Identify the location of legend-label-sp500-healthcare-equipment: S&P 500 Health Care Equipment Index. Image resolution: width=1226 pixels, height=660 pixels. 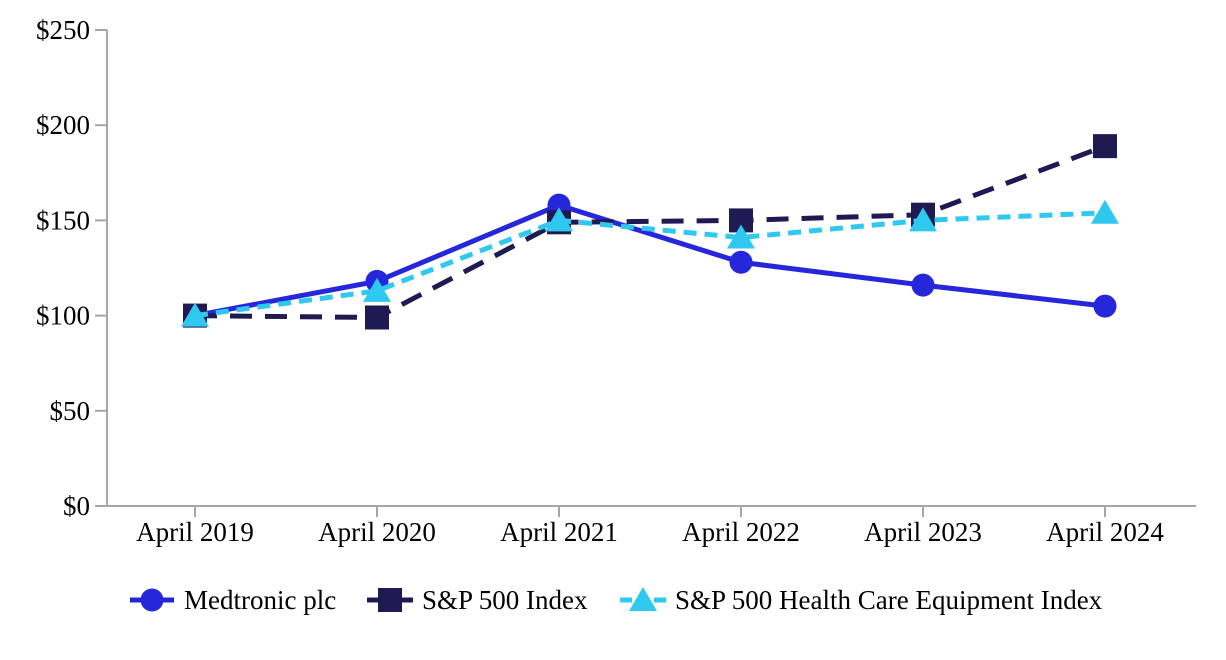
(889, 599).